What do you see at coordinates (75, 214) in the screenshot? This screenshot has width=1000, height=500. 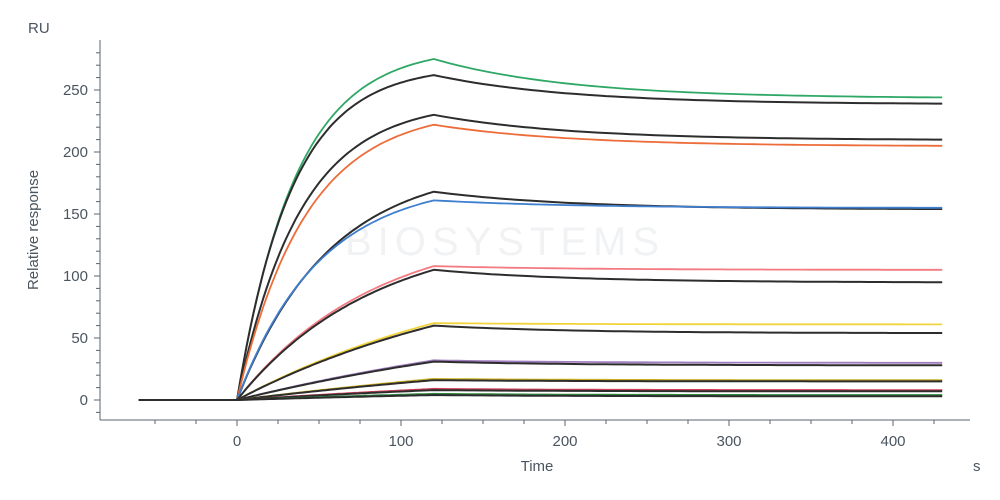 I see `y-tick-label: 150` at bounding box center [75, 214].